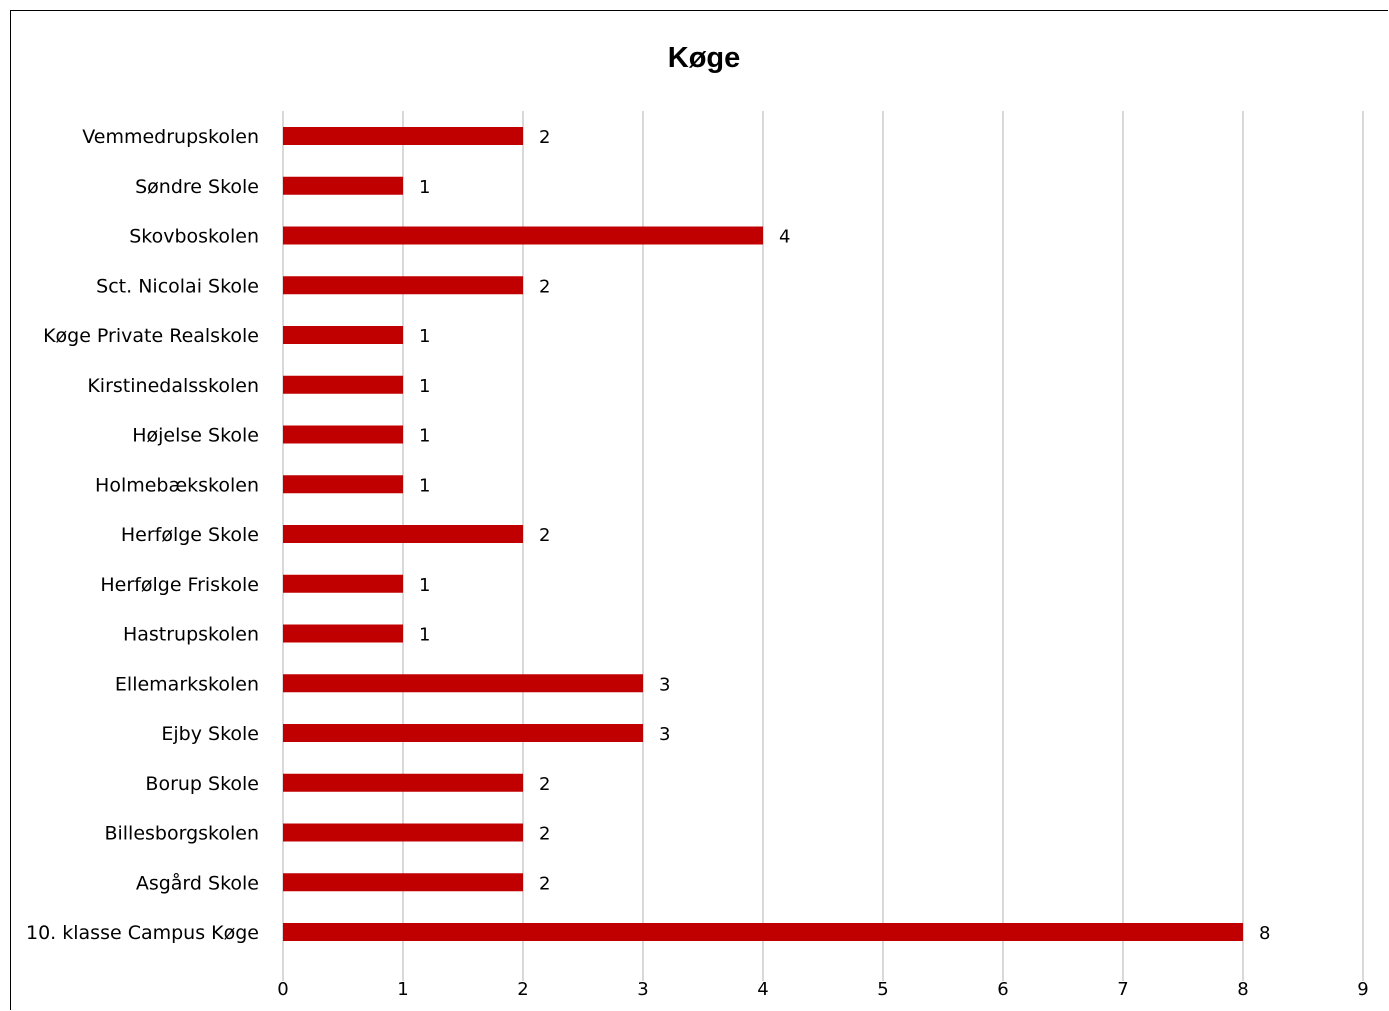 Image resolution: width=1389 pixels, height=1011 pixels. I want to click on data-label: 4, so click(784, 237).